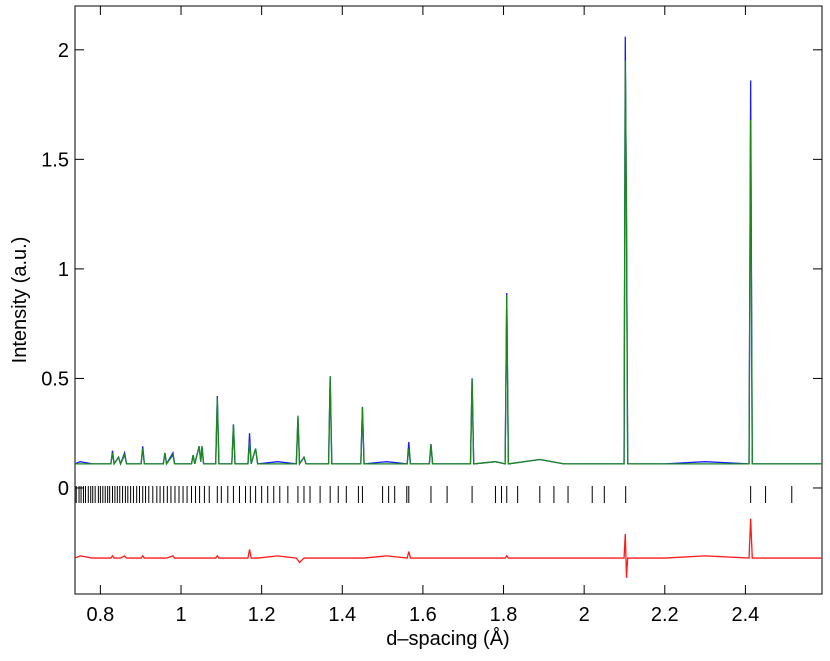  Describe the element at coordinates (504, 615) in the screenshot. I see `x-tick-label: 1.8` at that location.